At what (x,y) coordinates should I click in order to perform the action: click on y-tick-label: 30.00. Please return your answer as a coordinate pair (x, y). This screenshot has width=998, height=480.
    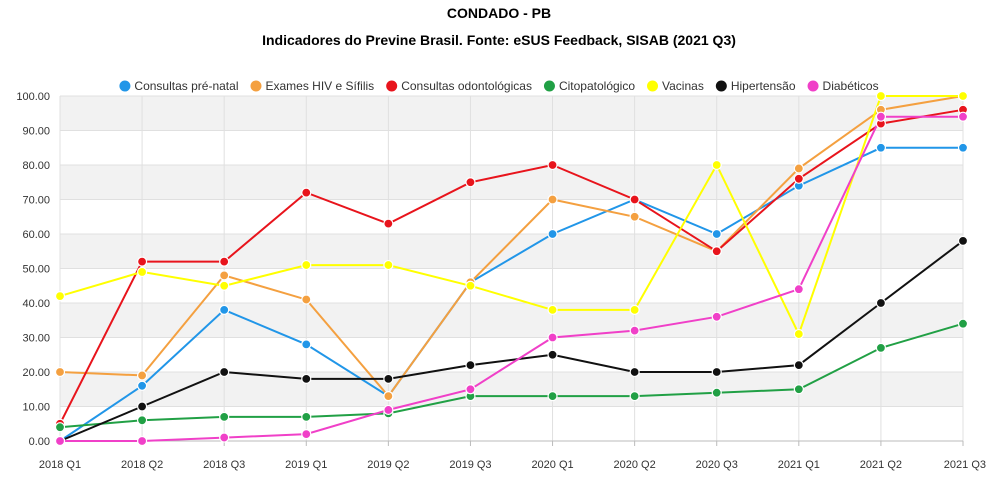
    Looking at the image, I should click on (36, 339).